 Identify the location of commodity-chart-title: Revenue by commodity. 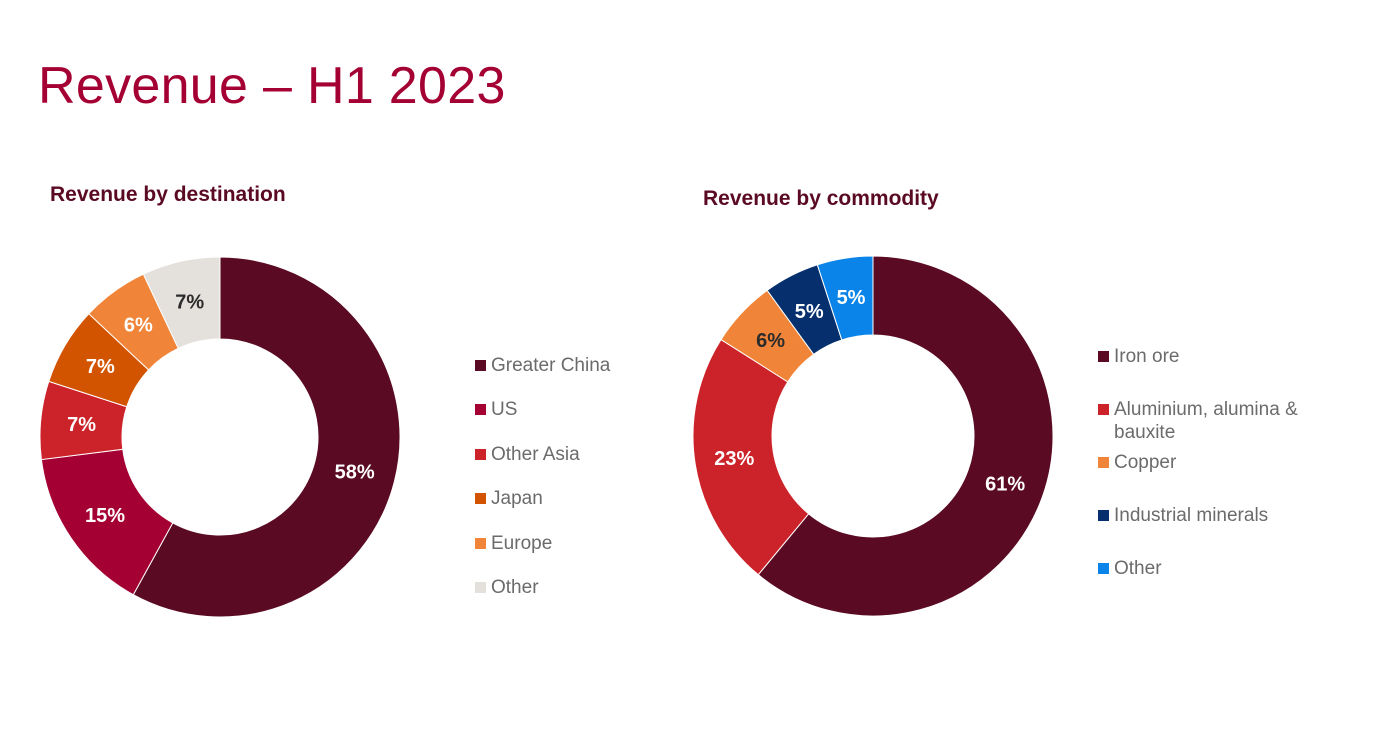
(821, 198).